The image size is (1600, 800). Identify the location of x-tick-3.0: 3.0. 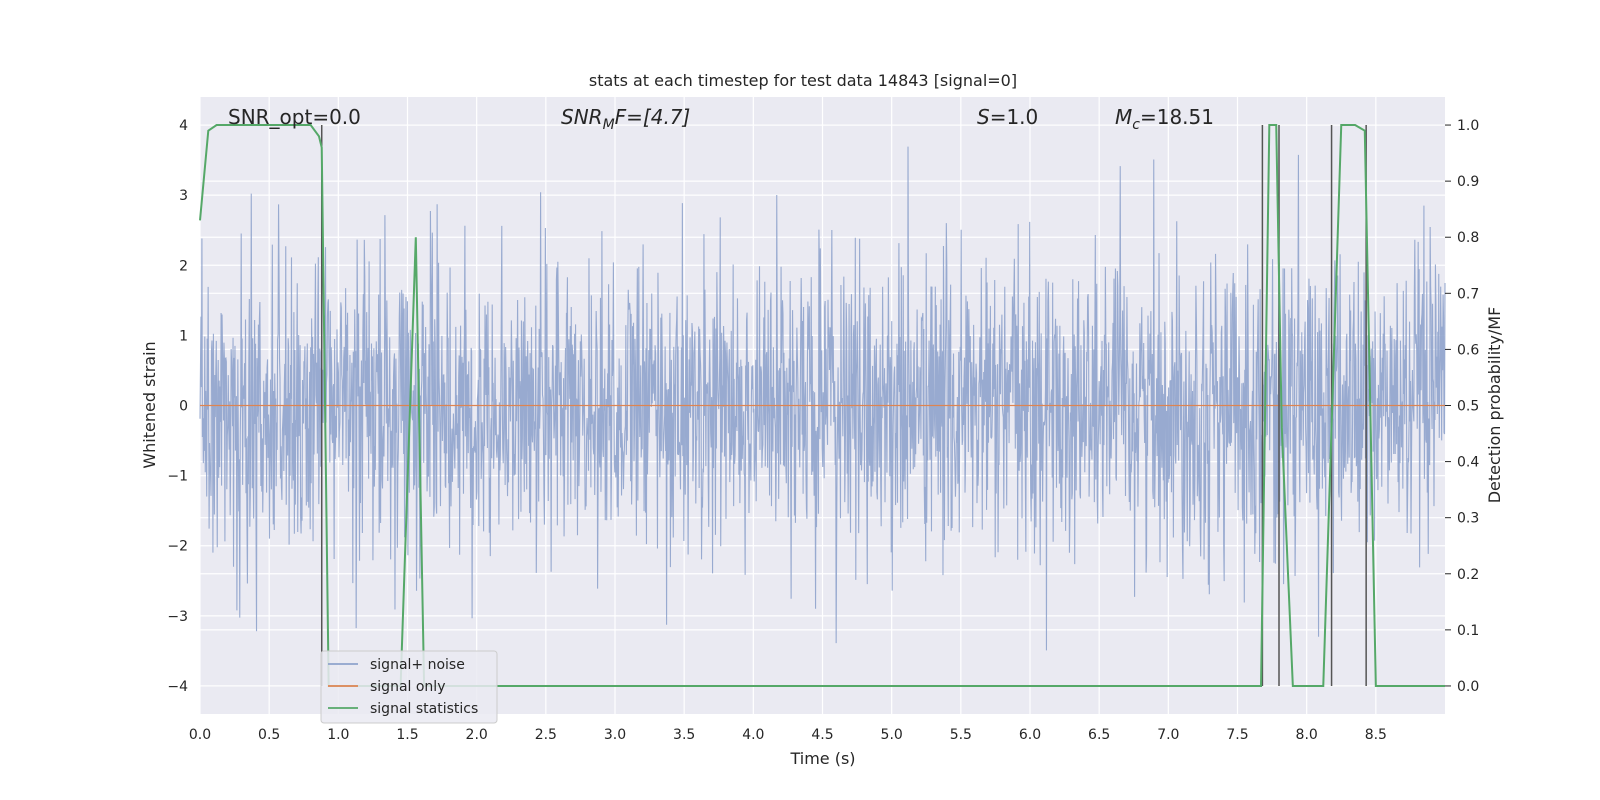
(615, 735).